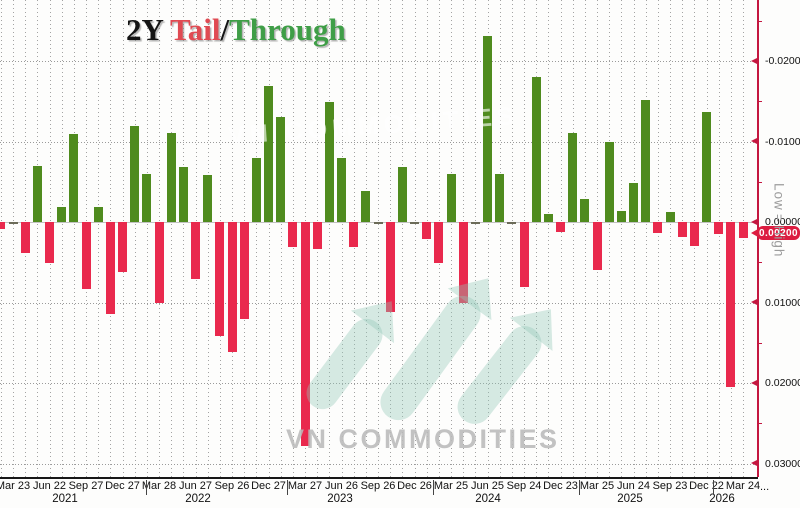 This screenshot has height=508, width=800. Describe the element at coordinates (670, 486) in the screenshot. I see `x-tick-label: Sep 23` at that location.